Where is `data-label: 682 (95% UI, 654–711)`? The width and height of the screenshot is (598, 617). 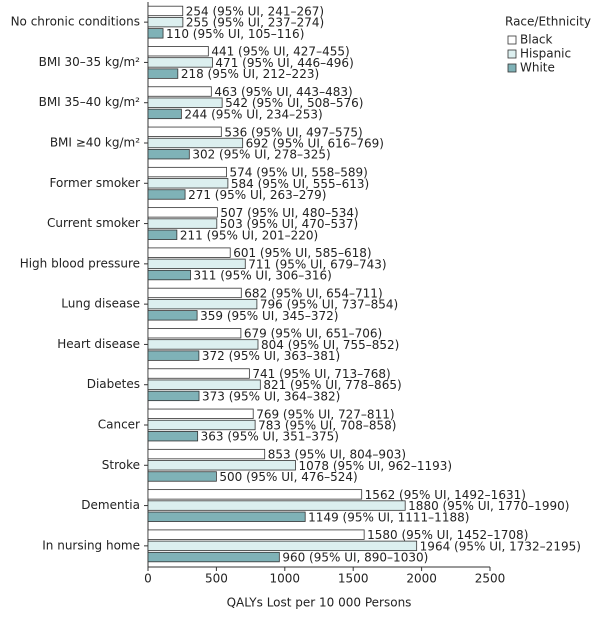
data-label: 682 (95% UI, 654–711) is located at coordinates (313, 293).